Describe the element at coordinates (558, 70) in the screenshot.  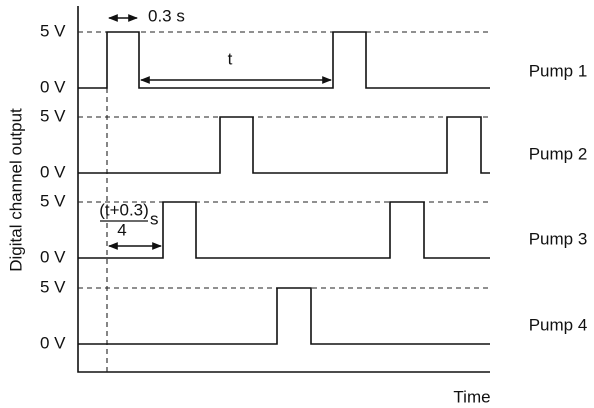
I see `channel-label: Pump 1` at that location.